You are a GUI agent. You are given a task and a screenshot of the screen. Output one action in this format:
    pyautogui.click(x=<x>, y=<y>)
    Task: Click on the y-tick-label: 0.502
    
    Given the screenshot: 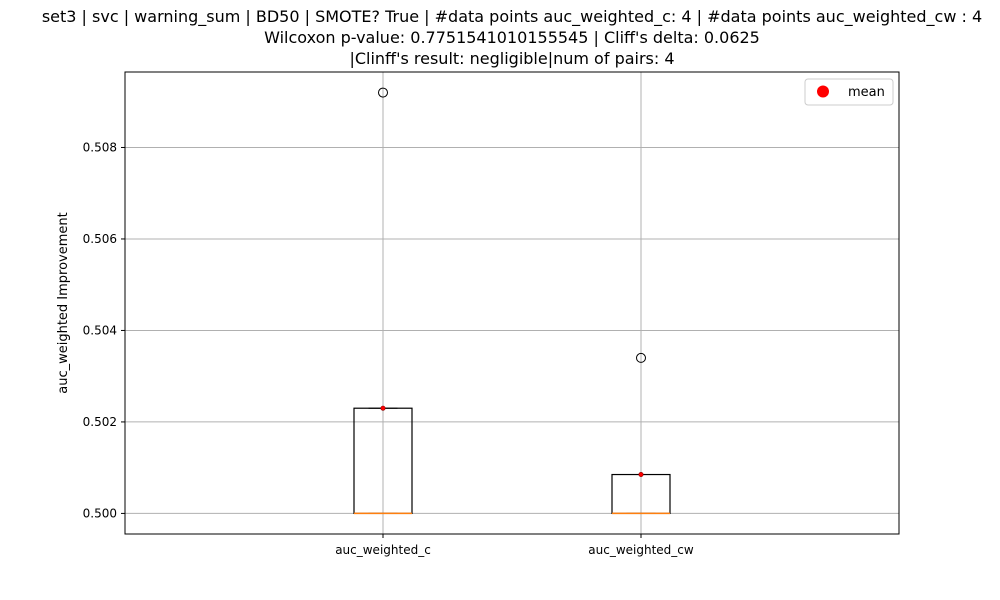 What is the action you would take?
    pyautogui.click(x=100, y=422)
    